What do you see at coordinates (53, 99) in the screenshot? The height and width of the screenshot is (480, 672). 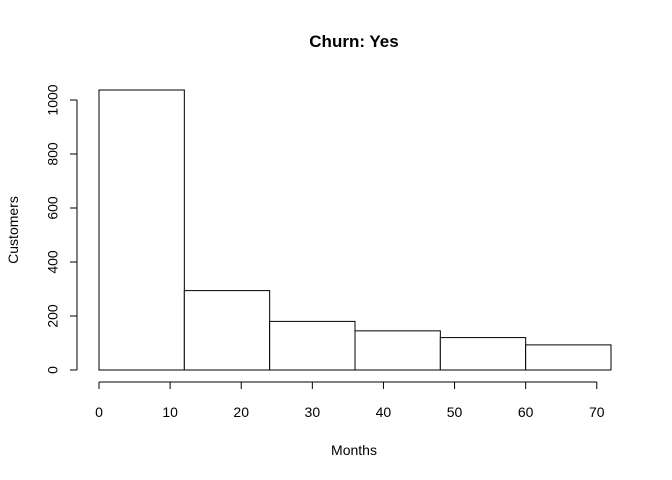 I see `y-tick-label-1000: 1000` at bounding box center [53, 99].